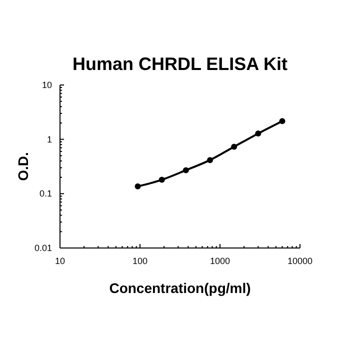  Describe the element at coordinates (220, 261) in the screenshot. I see `x-tick-label: 1000` at that location.